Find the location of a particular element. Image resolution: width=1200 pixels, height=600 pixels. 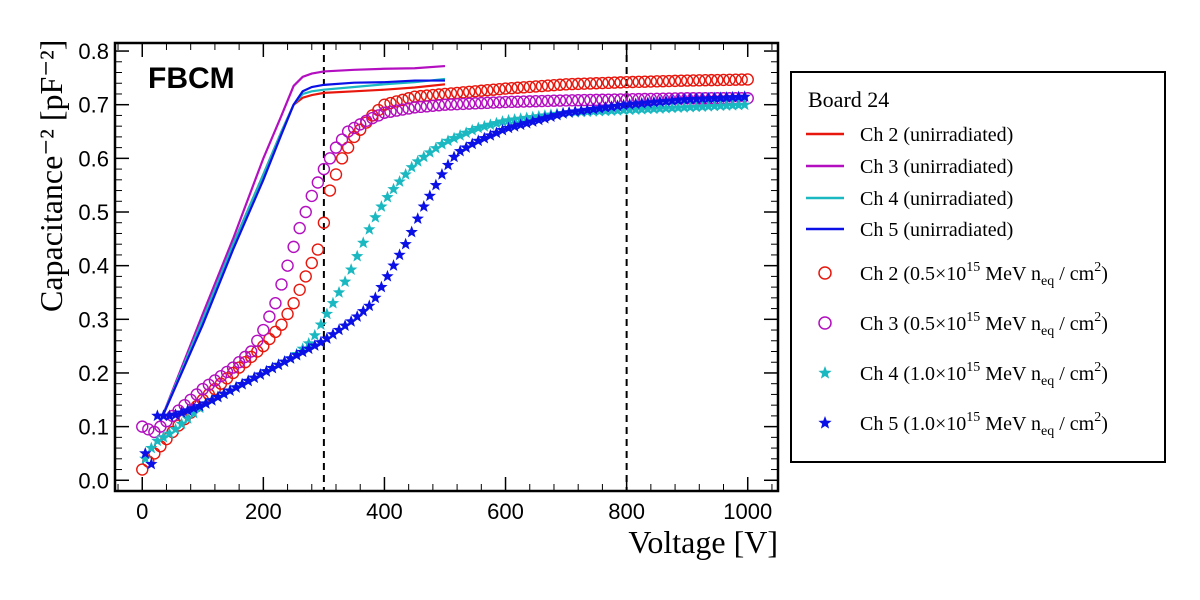

legend-entry: Ch 5 (1.0×1015 MeV neq / cm2) is located at coordinates (963, 424).